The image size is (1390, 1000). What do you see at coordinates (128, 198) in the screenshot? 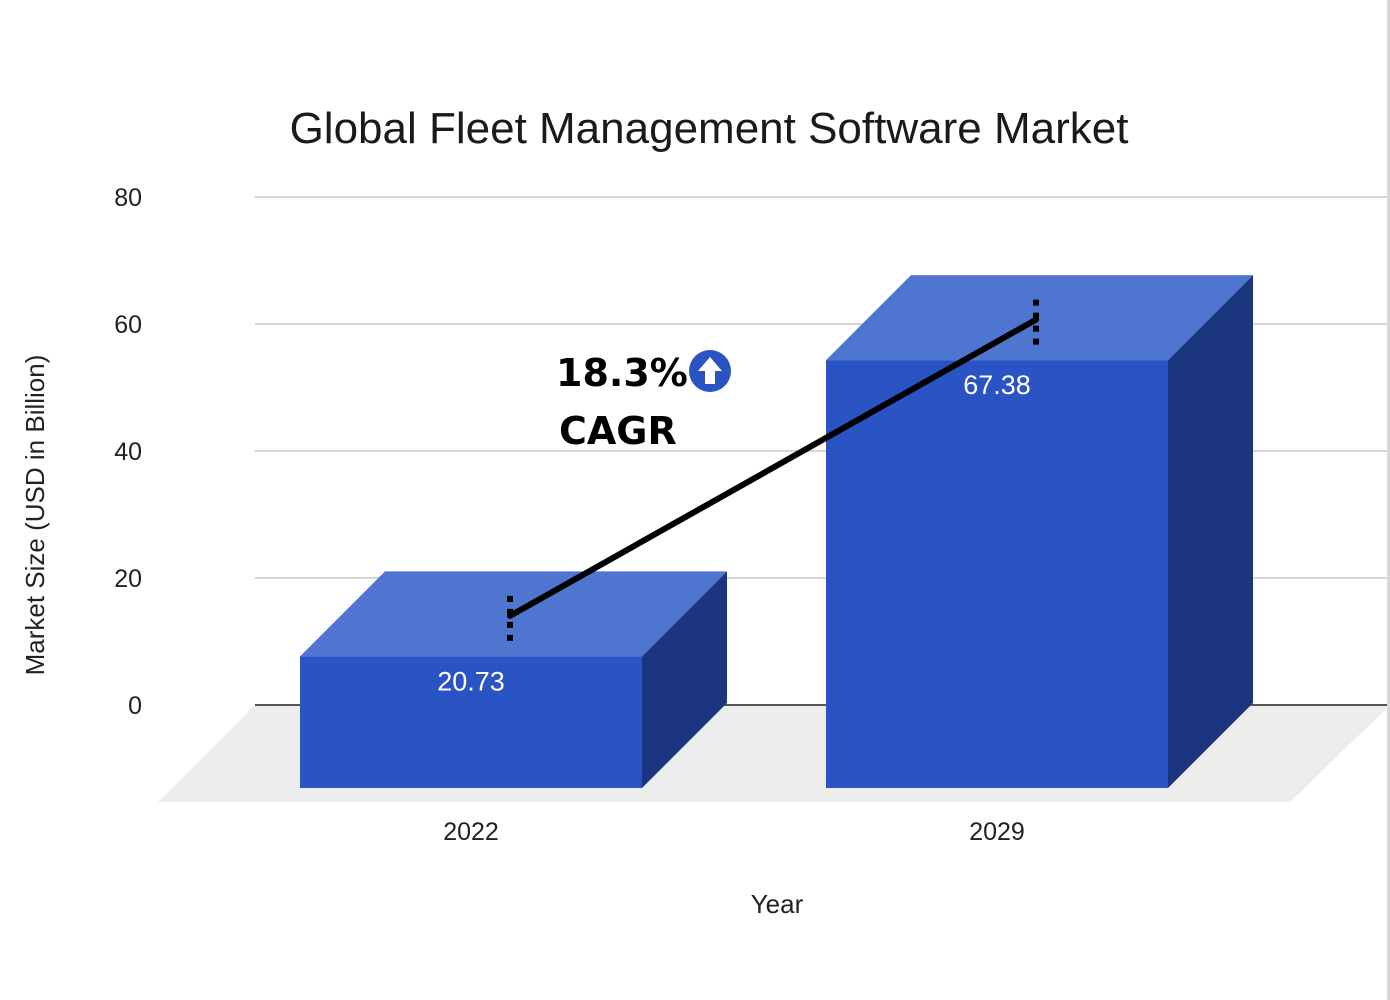
I see `y-tick-label: 80` at bounding box center [128, 198].